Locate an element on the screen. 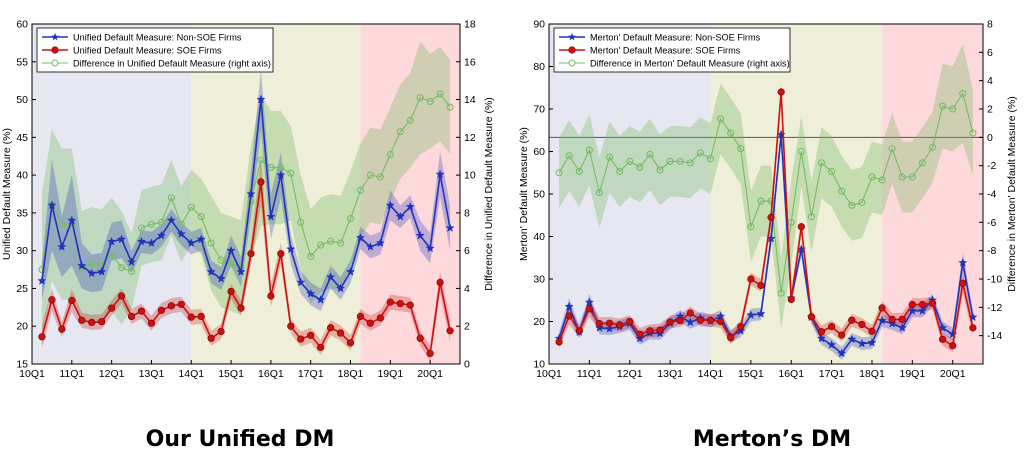 This screenshot has width=1026, height=470. legend-label-0: Unified Default Measure: Non-SOE Firms is located at coordinates (157, 37).